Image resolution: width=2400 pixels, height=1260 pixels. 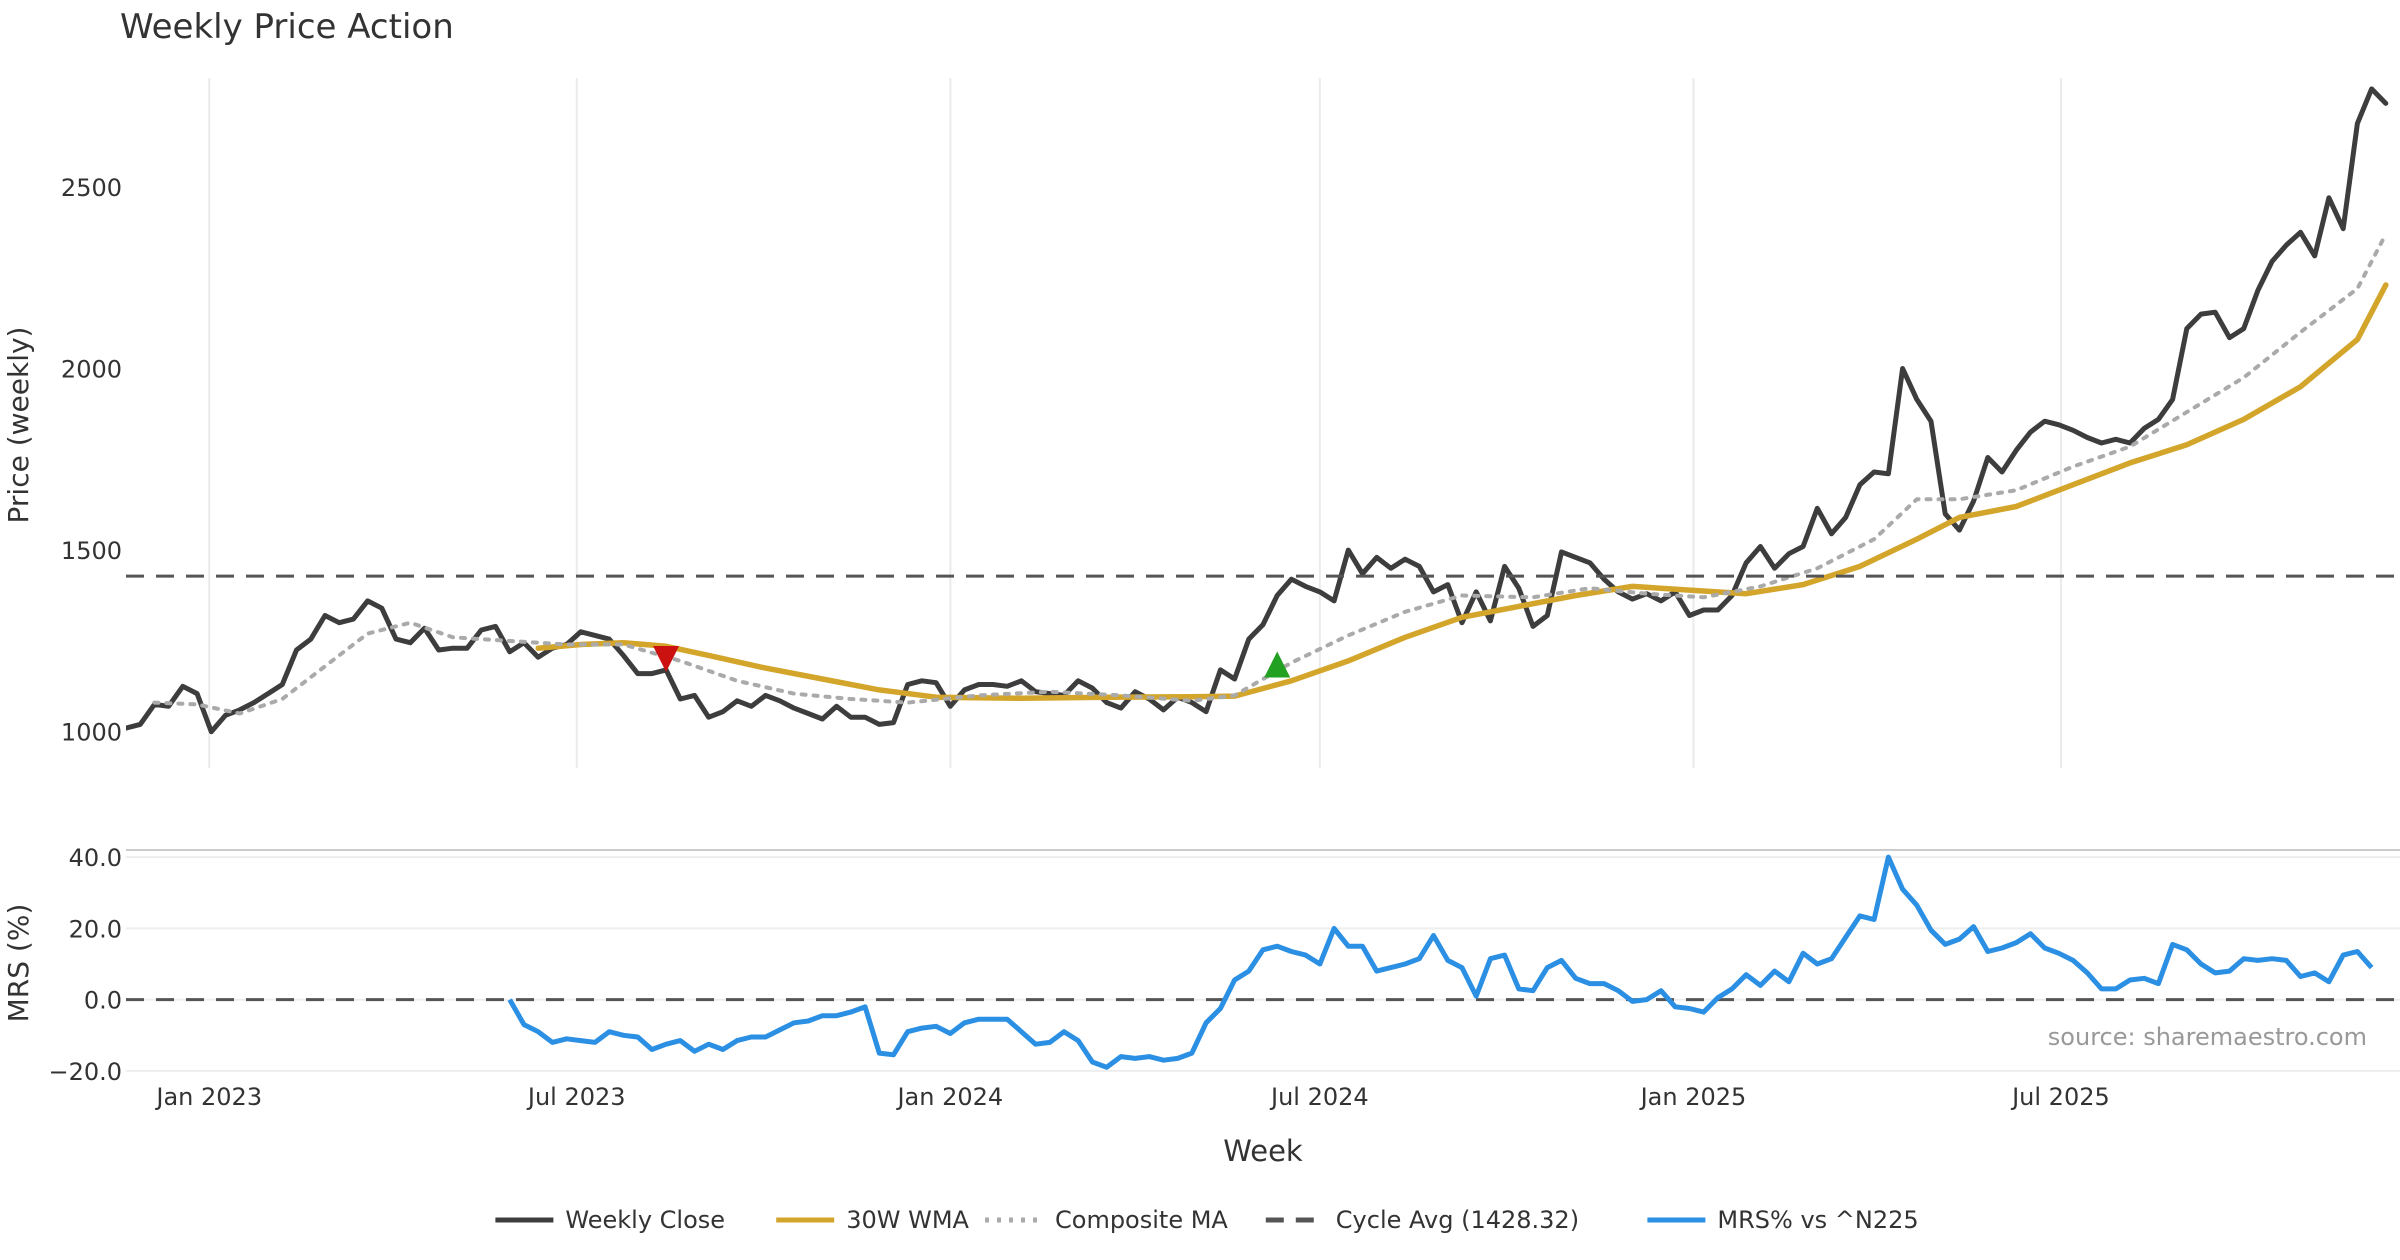 What do you see at coordinates (907, 1220) in the screenshot?
I see `legend-label: 30W WMA` at bounding box center [907, 1220].